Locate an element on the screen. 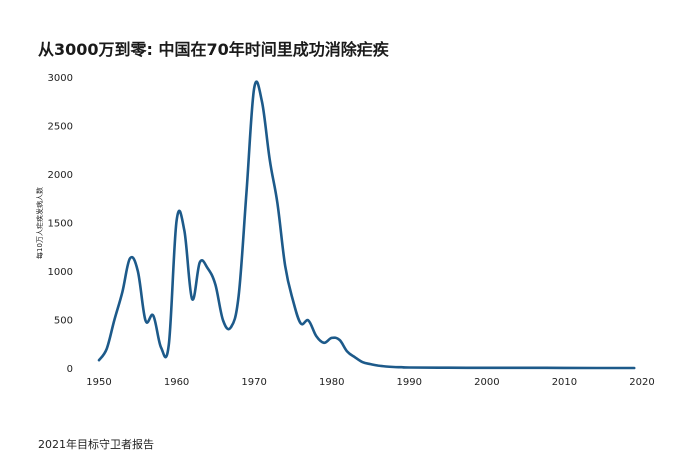 This screenshot has width=700, height=468. x-axis-ticks: 1950 1960 1970 1980 1990 2000 2010 2020 is located at coordinates (370, 382).